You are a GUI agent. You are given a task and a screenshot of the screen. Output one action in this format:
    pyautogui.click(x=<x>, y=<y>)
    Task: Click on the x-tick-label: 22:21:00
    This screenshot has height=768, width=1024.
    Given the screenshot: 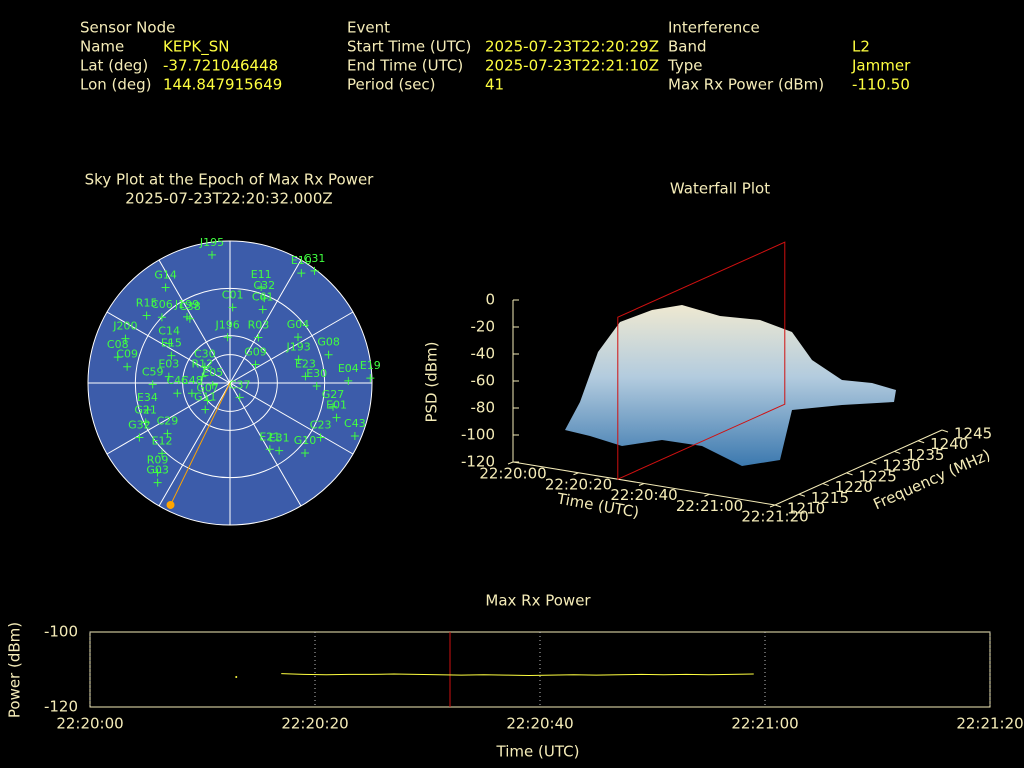 What is the action you would take?
    pyautogui.click(x=764, y=724)
    